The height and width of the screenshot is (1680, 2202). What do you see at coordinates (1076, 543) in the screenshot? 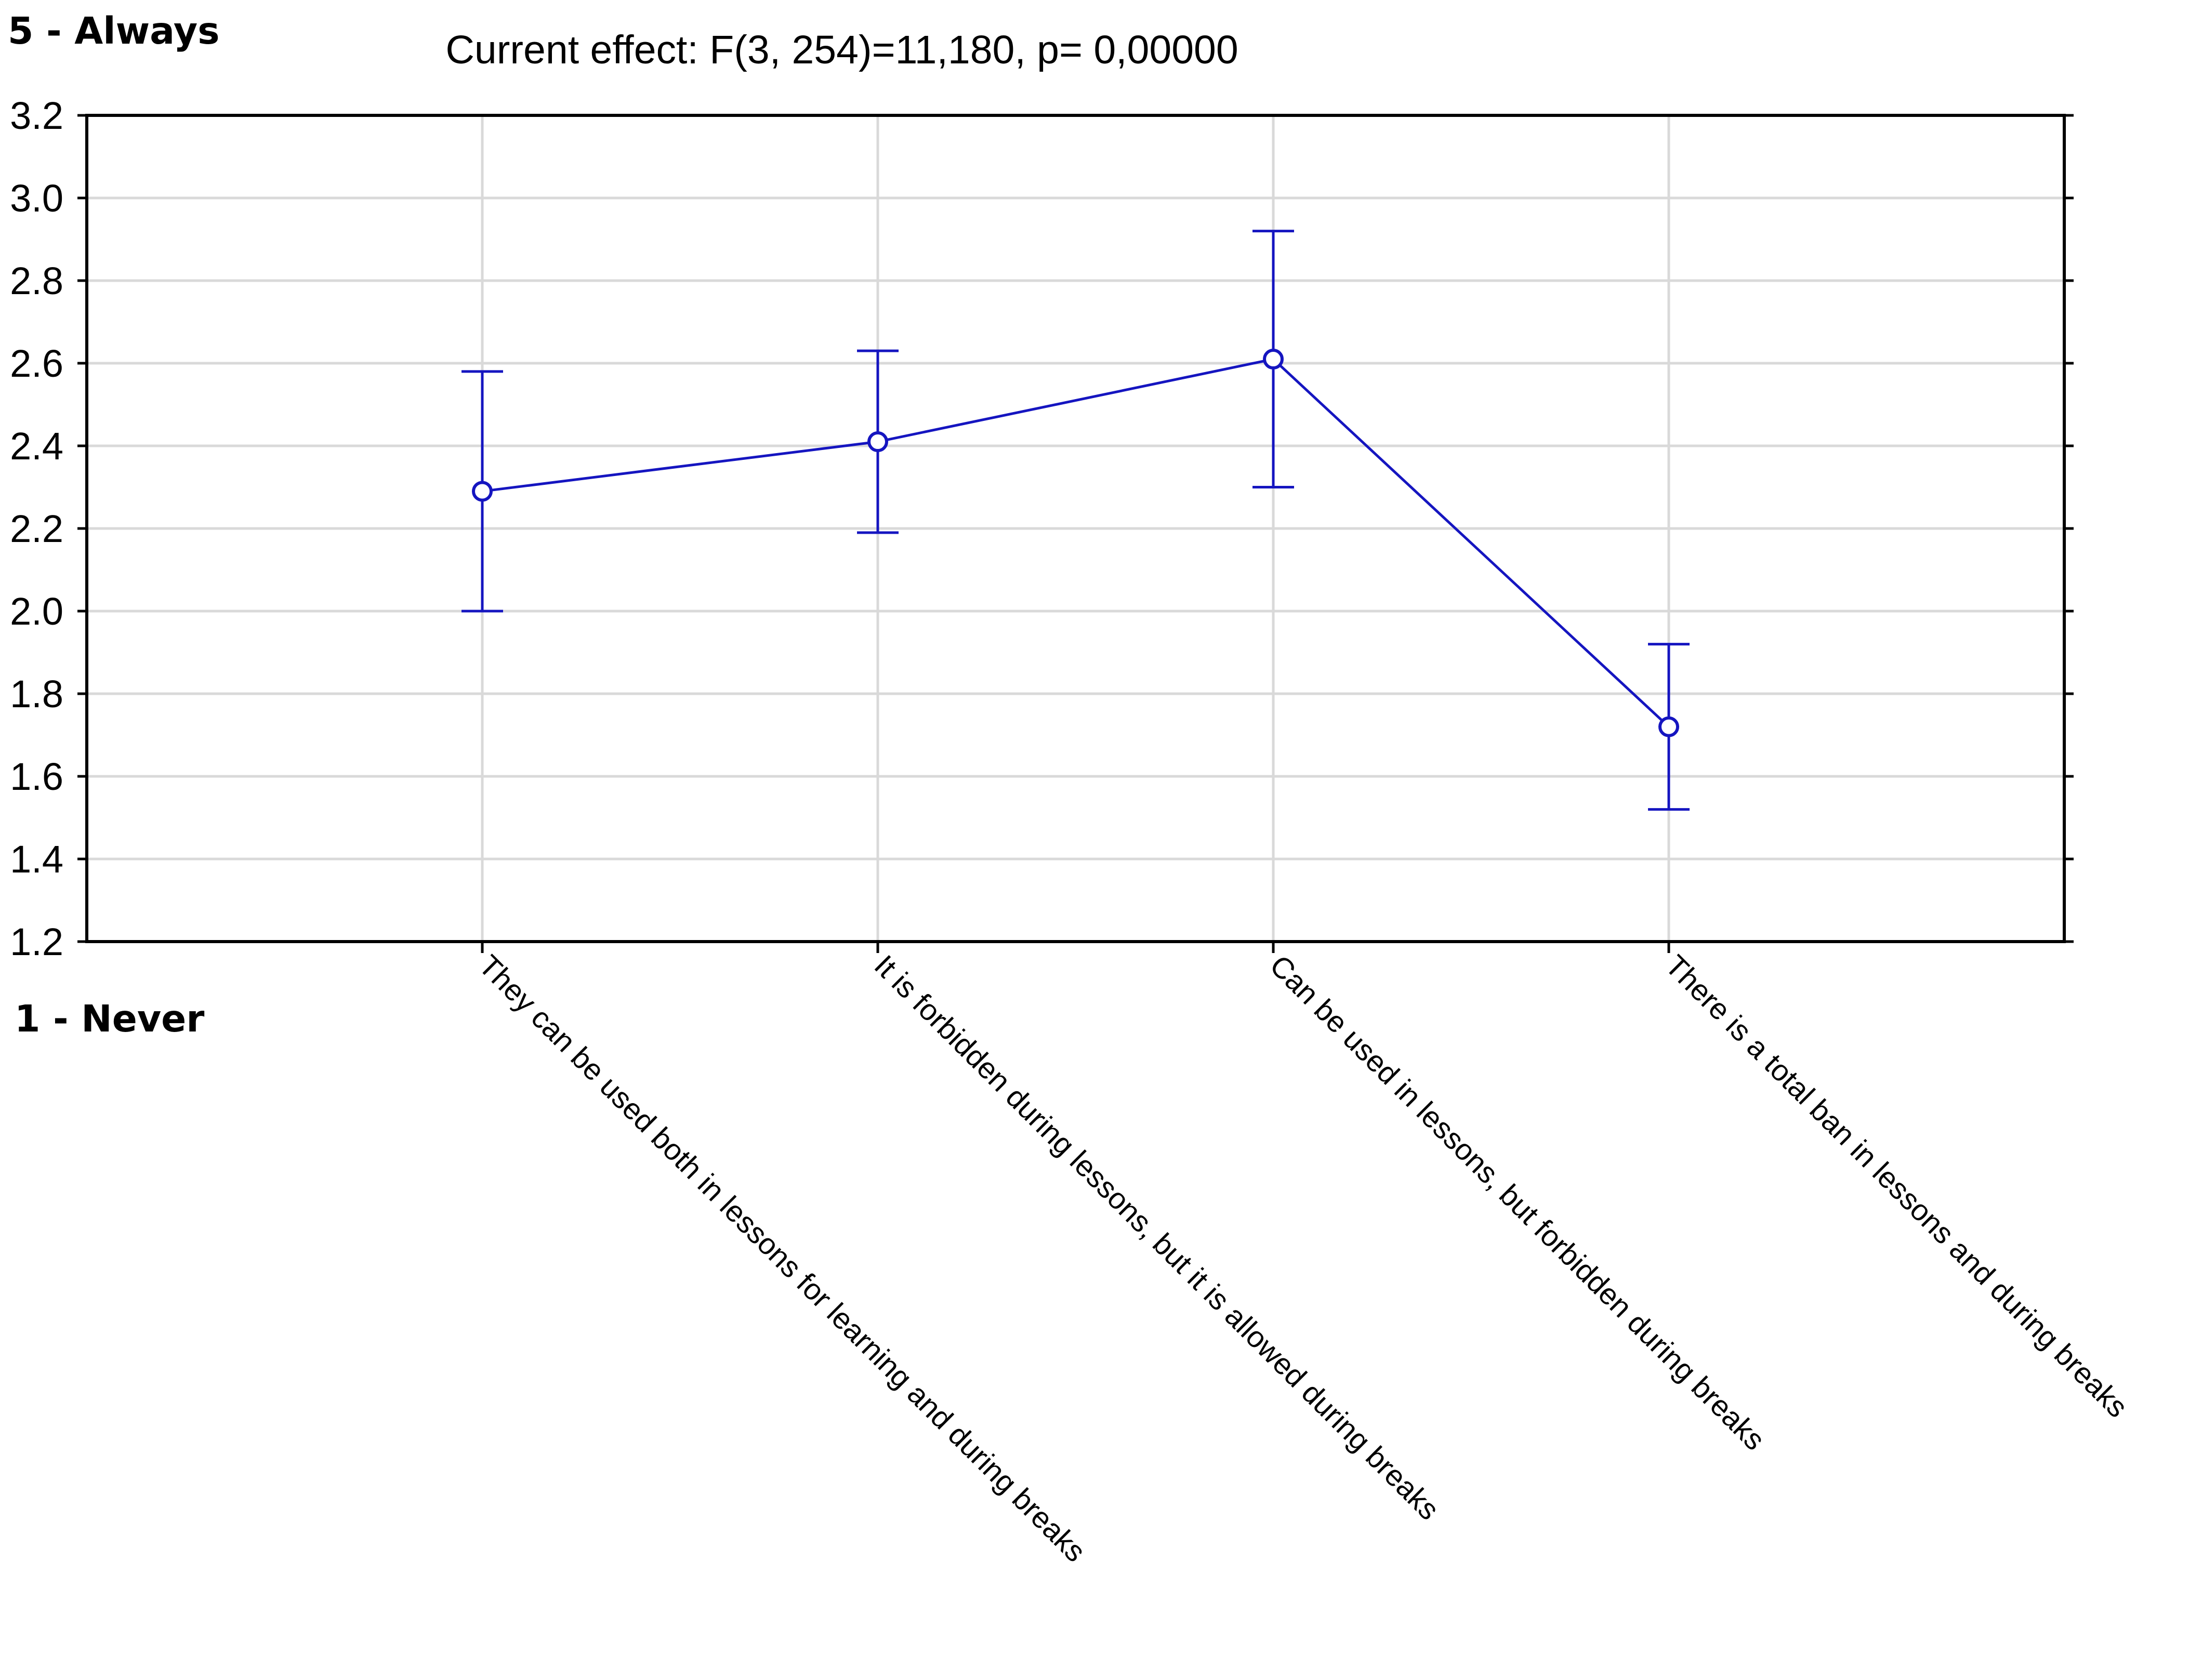
I see `series-line` at bounding box center [1076, 543].